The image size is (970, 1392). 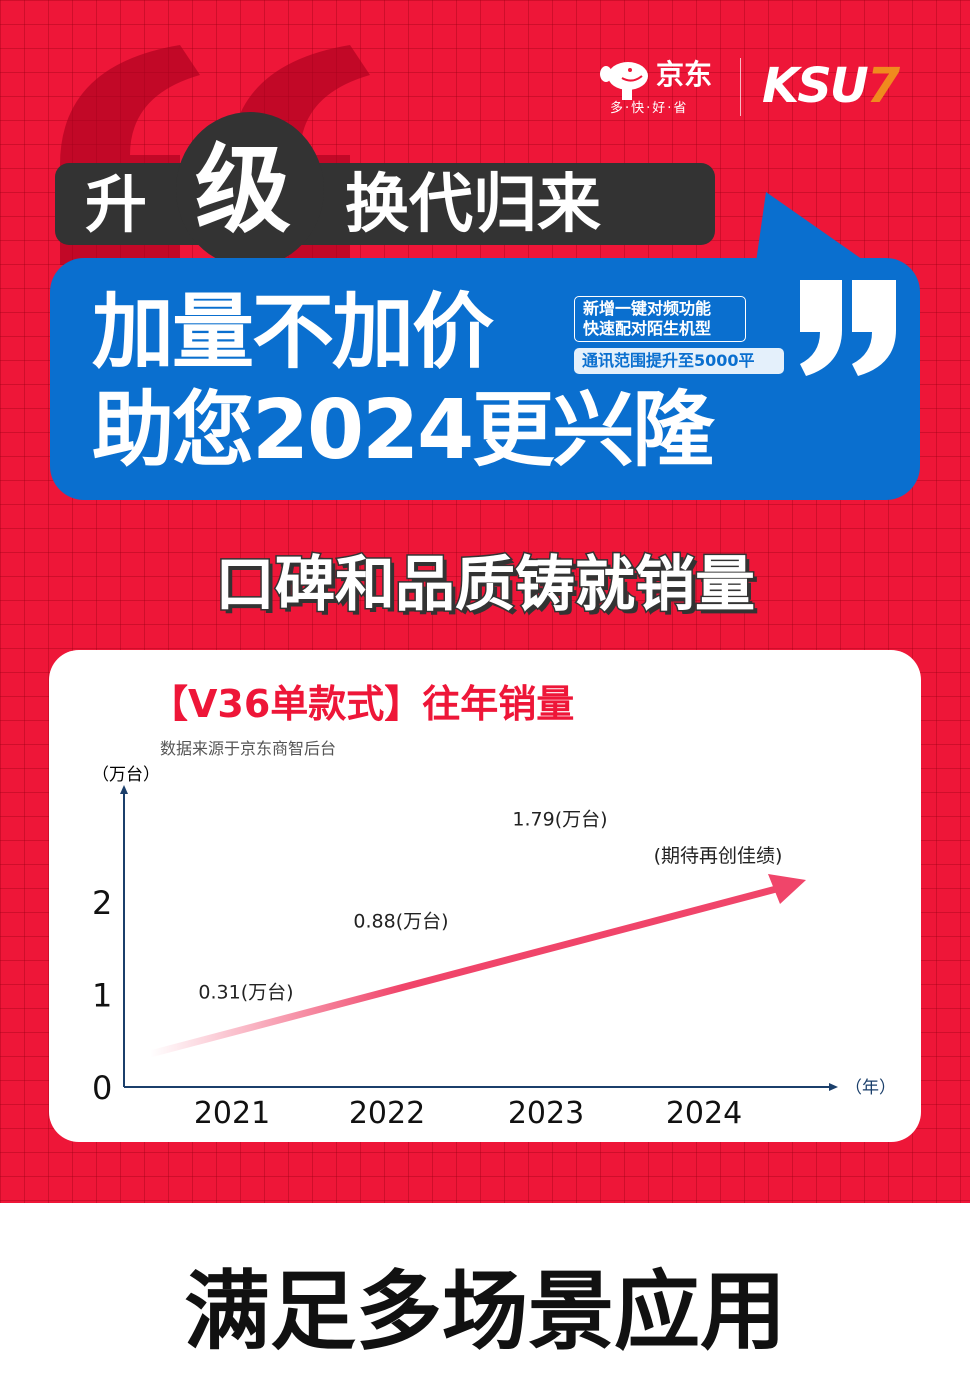 I want to click on x-tick-label: 2022, so click(x=387, y=1113).